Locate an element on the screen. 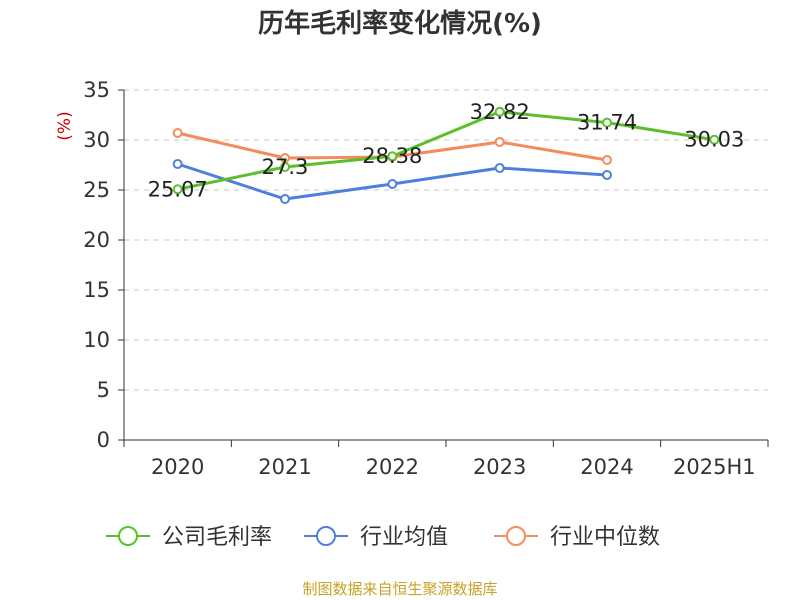 This screenshot has width=800, height=600. data-labels: 25.07 27.3 28.38 32.82 31.74 30.03 is located at coordinates (446, 151).